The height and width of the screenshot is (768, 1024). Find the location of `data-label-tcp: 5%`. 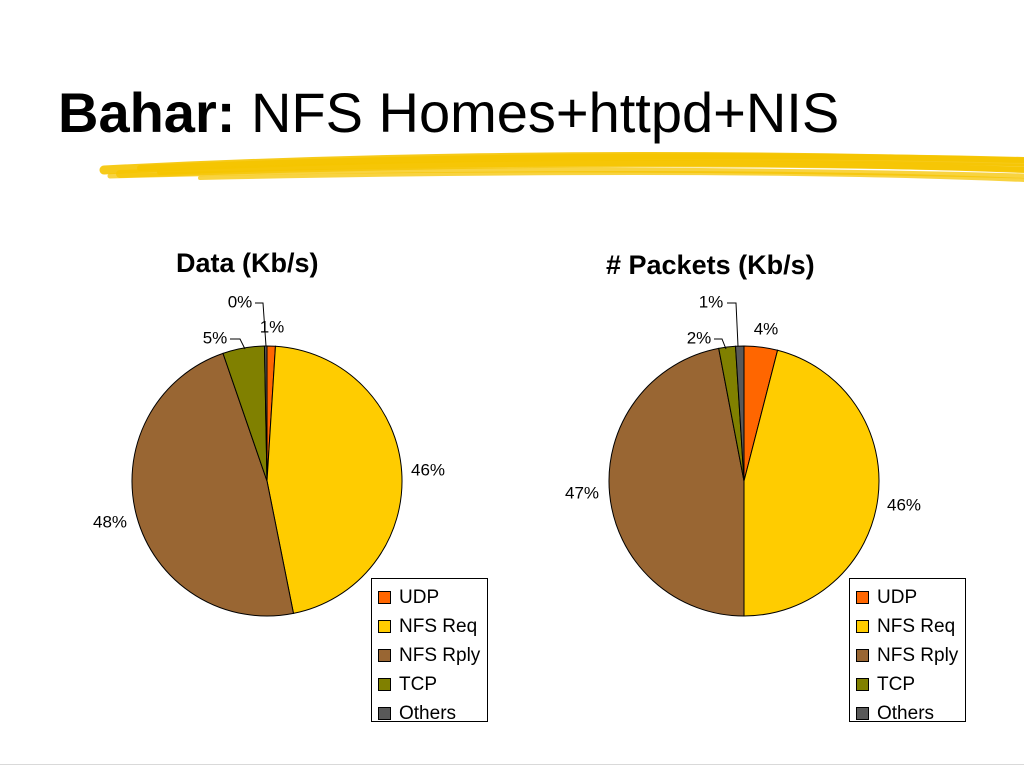

data-label-tcp: 5% is located at coordinates (215, 337).